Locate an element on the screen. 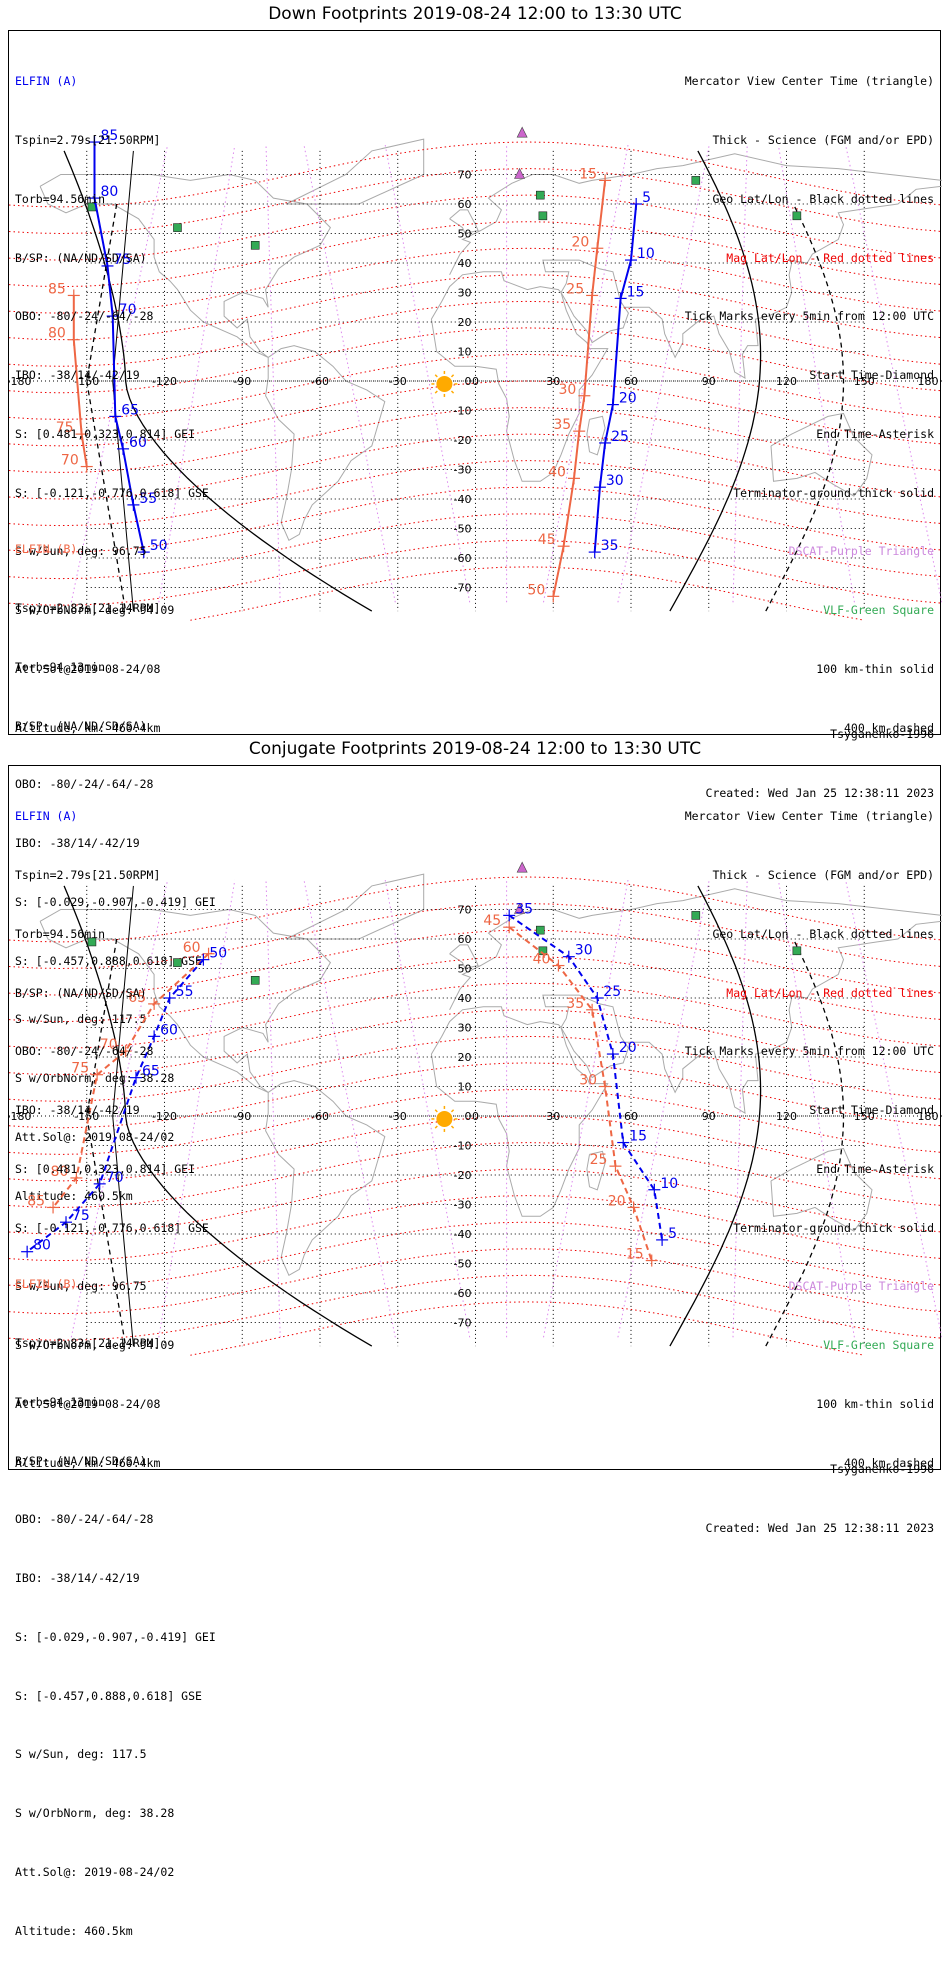 Image resolution: width=950 pixels, height=1981 pixels. lat-tick-label: 0 is located at coordinates (468, 1116).